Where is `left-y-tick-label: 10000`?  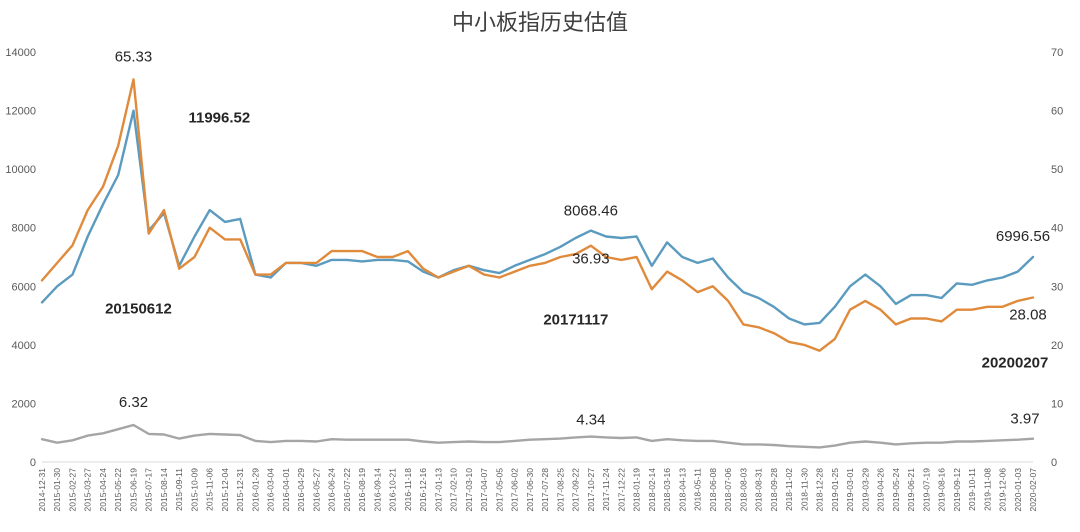 left-y-tick-label: 10000 is located at coordinates (20, 170).